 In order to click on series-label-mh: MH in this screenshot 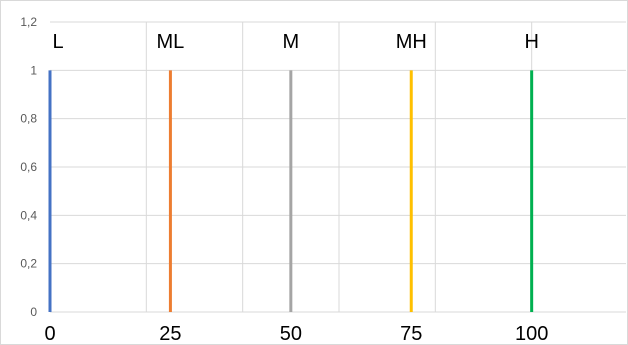, I will do `click(411, 42)`.